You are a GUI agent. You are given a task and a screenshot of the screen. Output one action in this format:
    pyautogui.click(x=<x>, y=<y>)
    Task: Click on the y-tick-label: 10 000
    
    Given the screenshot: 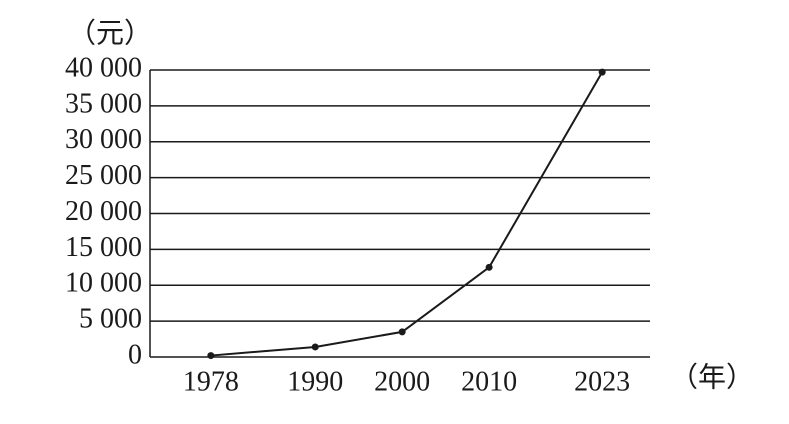 What is the action you would take?
    pyautogui.click(x=103, y=283)
    